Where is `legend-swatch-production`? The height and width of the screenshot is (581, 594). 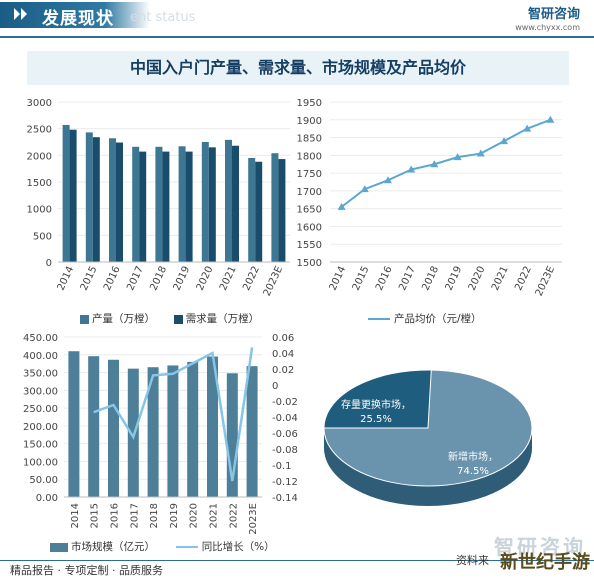 legend-swatch-production is located at coordinates (84, 319).